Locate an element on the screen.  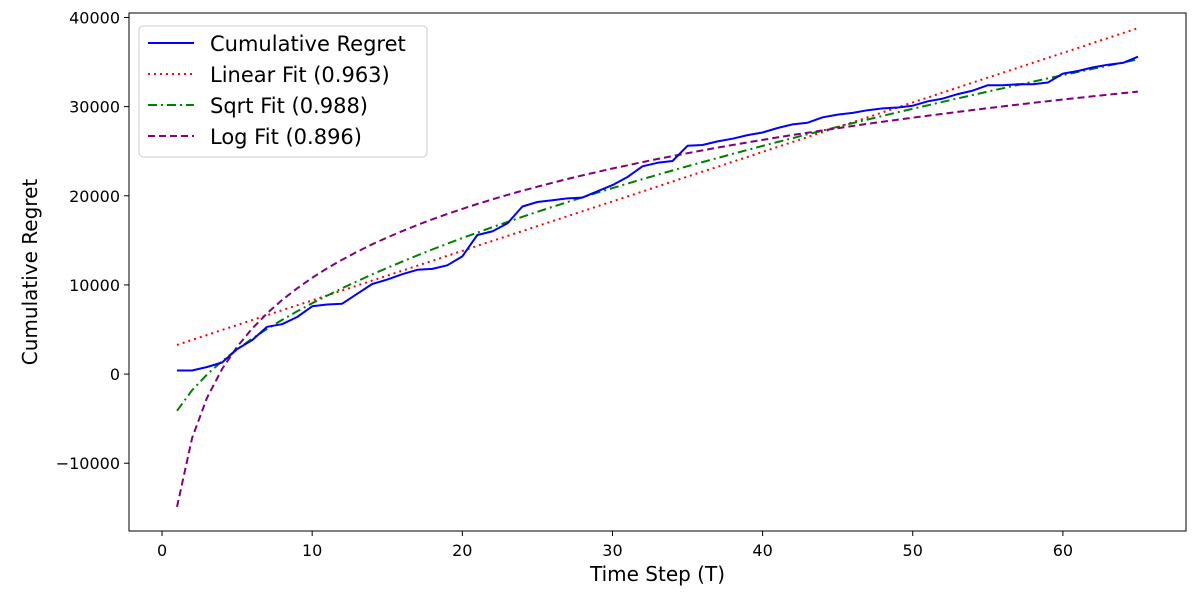
x-tick-label: 40 is located at coordinates (762, 550).